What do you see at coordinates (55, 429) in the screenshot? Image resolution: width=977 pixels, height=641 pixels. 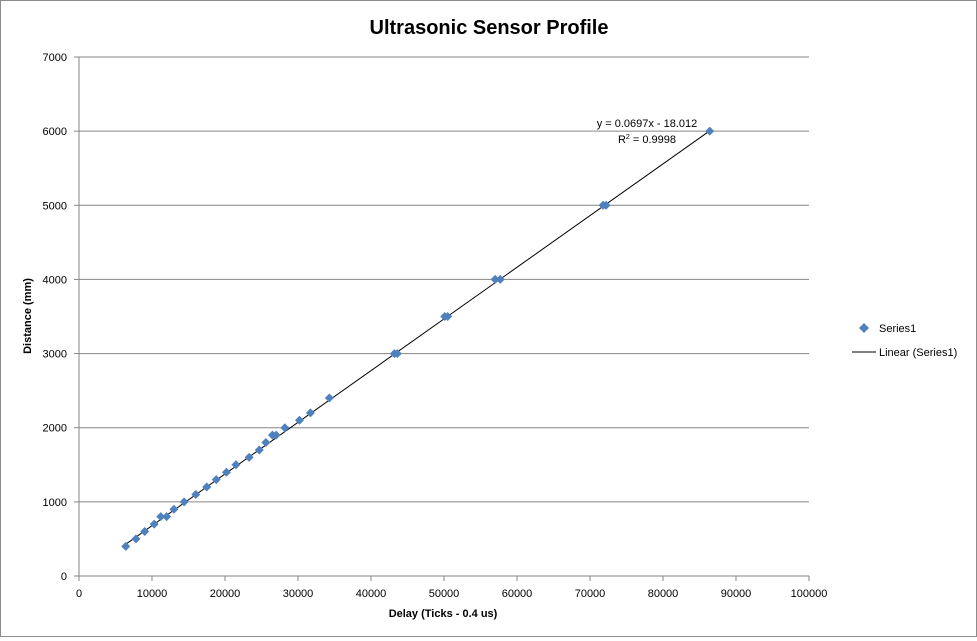 I see `y-tick-label: 2000` at bounding box center [55, 429].